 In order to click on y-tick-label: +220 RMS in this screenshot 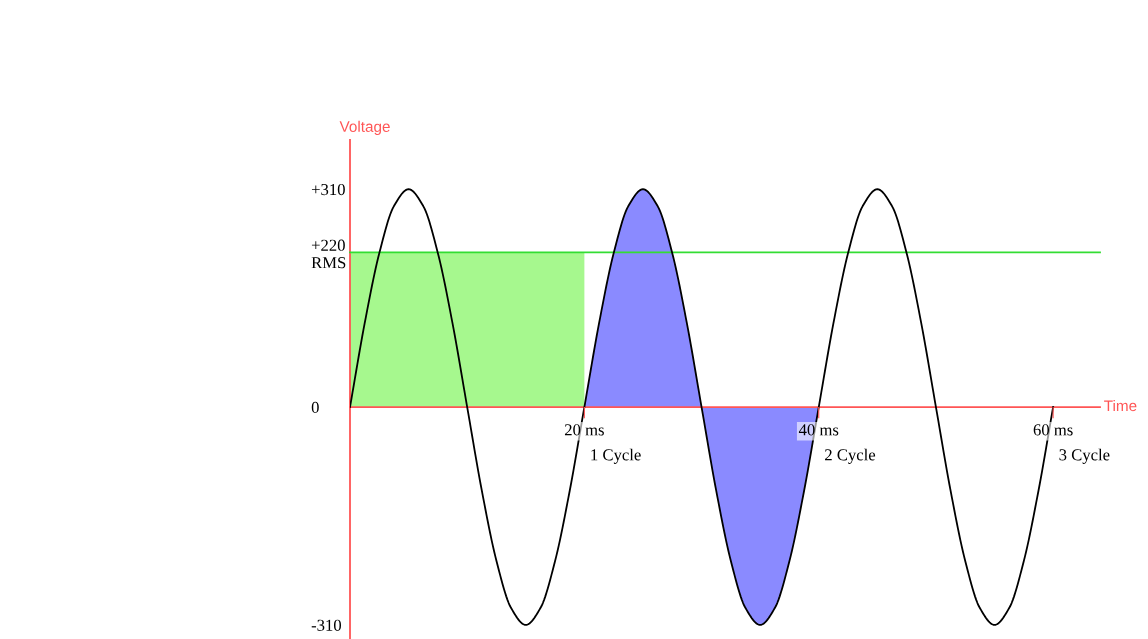, I will do `click(328, 254)`.